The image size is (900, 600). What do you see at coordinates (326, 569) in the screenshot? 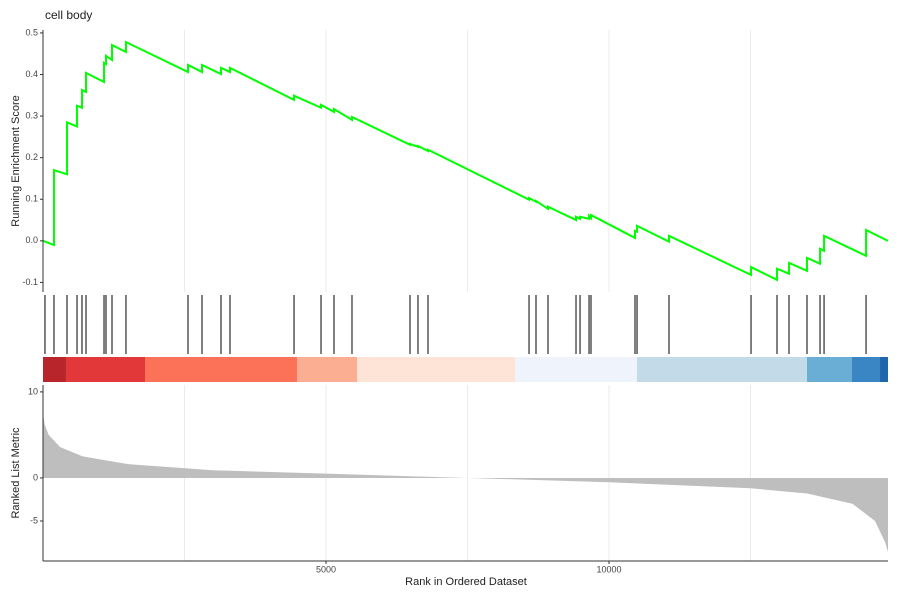
I see `x-tick-label: 5000` at bounding box center [326, 569].